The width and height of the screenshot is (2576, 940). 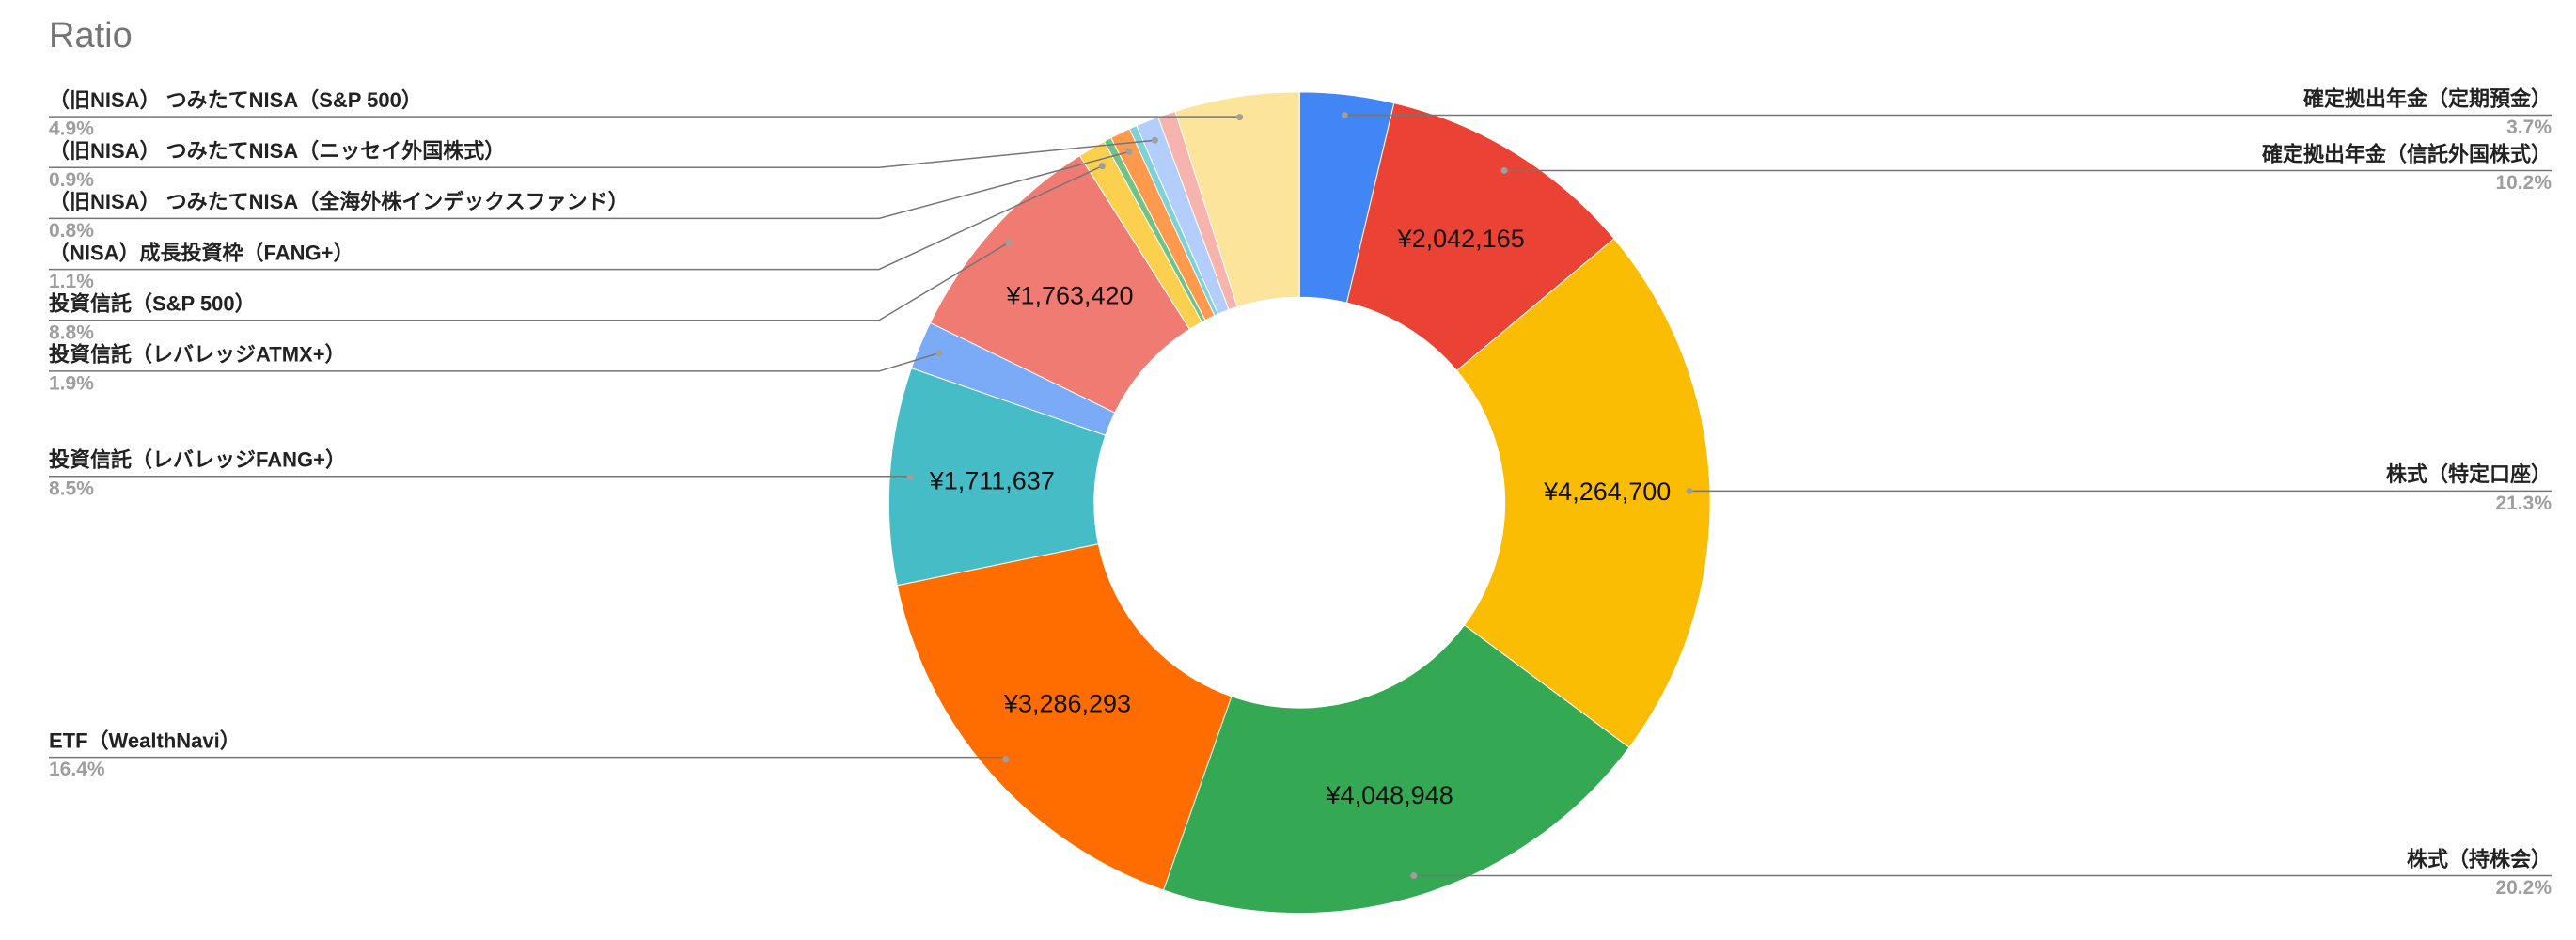 What do you see at coordinates (1069, 295) in the screenshot?
I see `value-label: ¥1,763,420` at bounding box center [1069, 295].